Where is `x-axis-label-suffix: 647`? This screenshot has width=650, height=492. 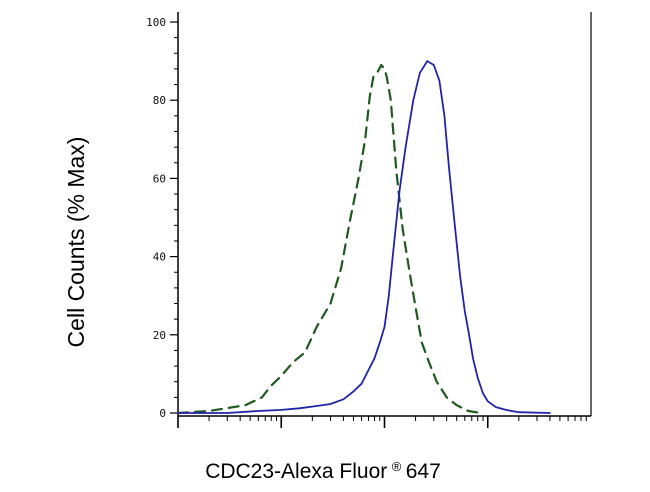 x-axis-label-suffix: 647 is located at coordinates (423, 471).